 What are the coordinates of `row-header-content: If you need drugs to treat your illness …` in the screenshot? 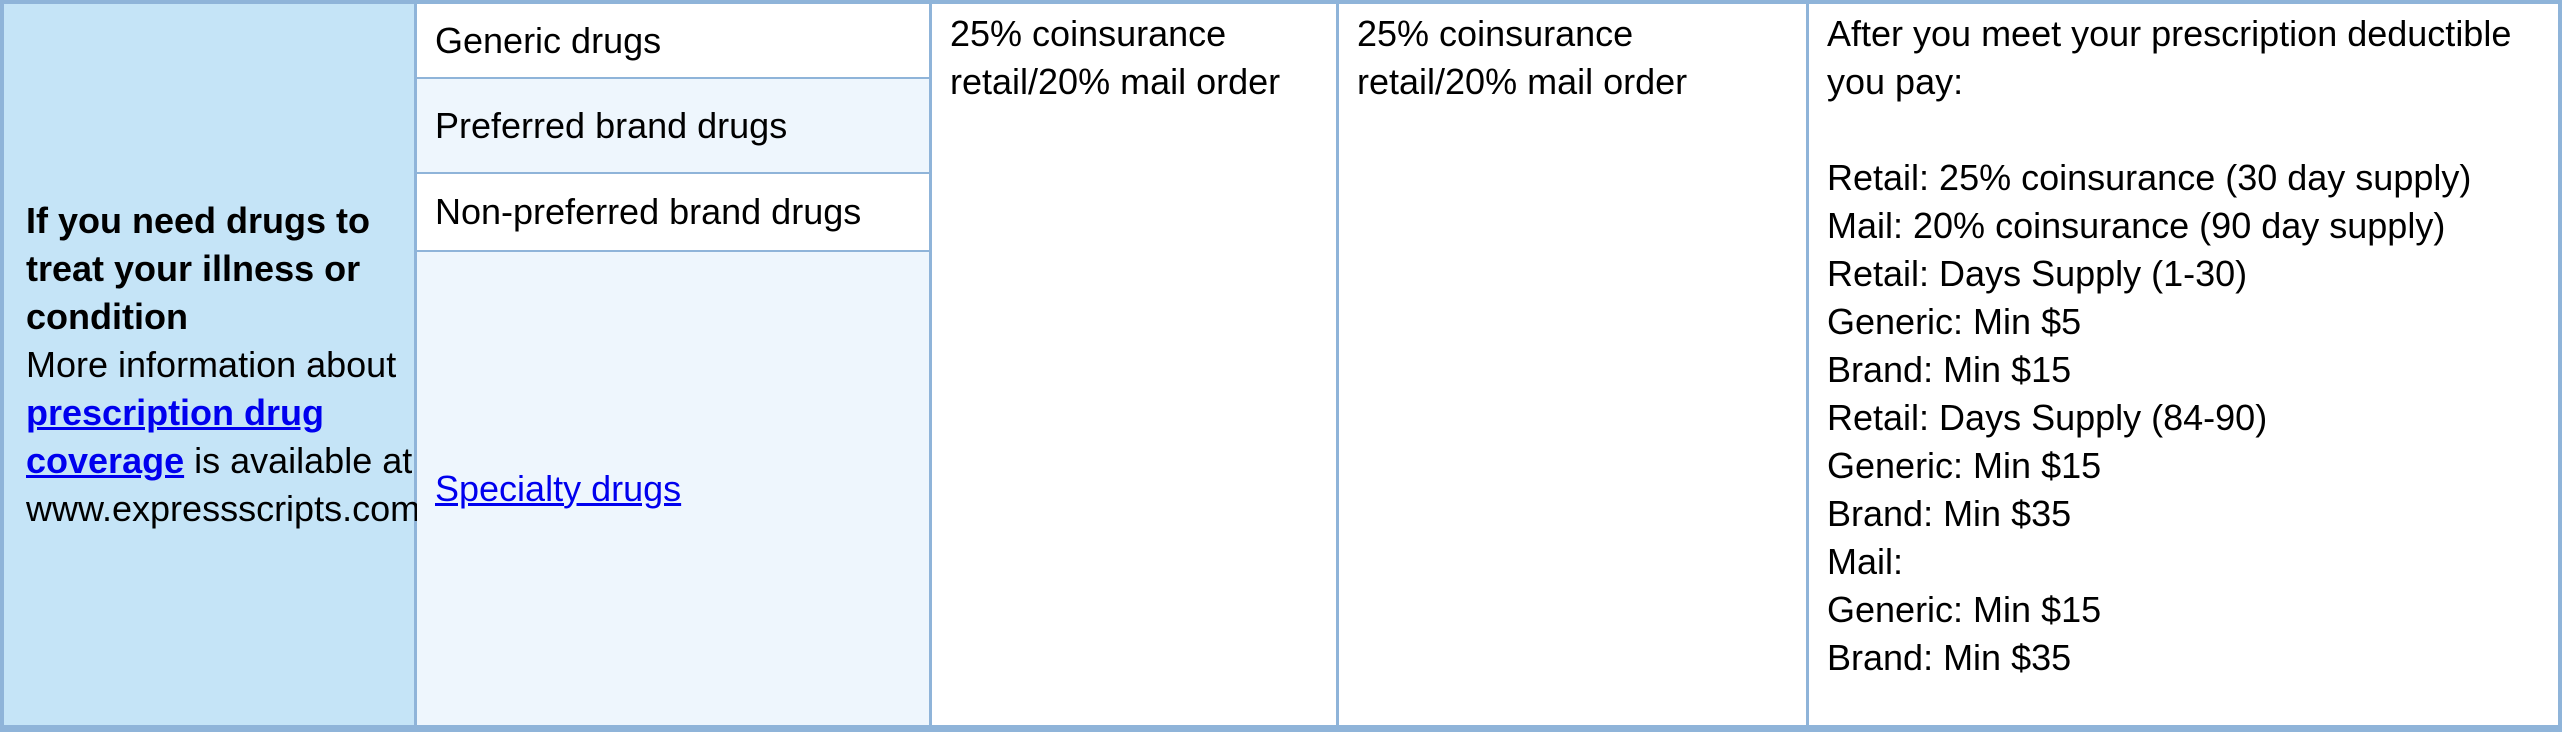 It's located at (223, 365).